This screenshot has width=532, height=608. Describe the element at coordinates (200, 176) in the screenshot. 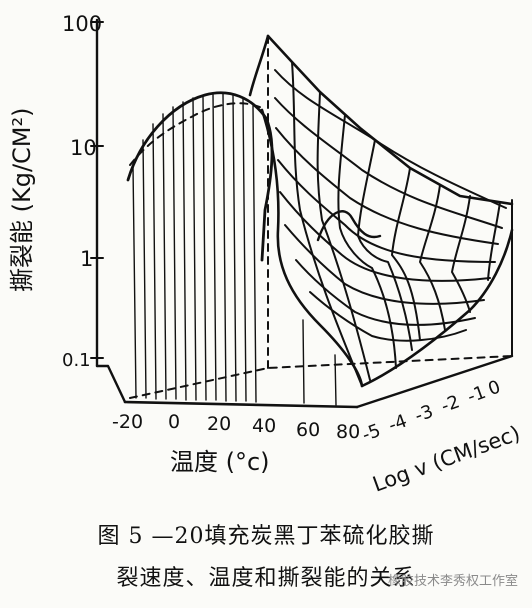

I see `front-edge-curve` at that location.